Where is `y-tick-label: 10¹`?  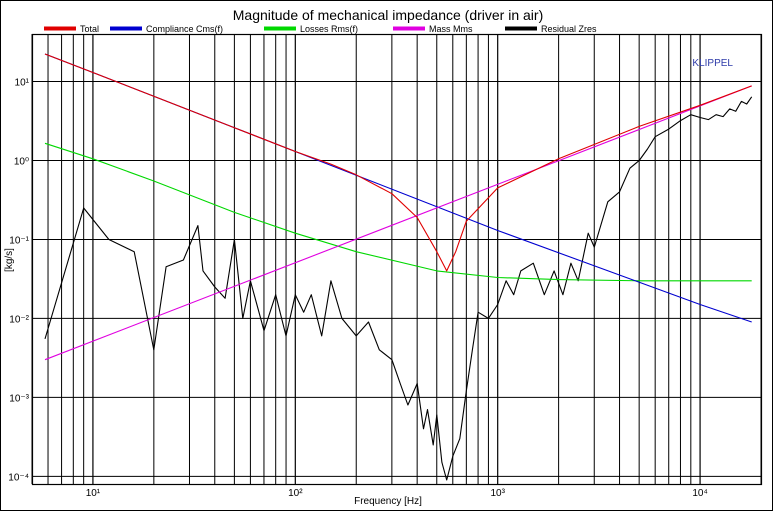 y-tick-label: 10¹ is located at coordinates (22, 83).